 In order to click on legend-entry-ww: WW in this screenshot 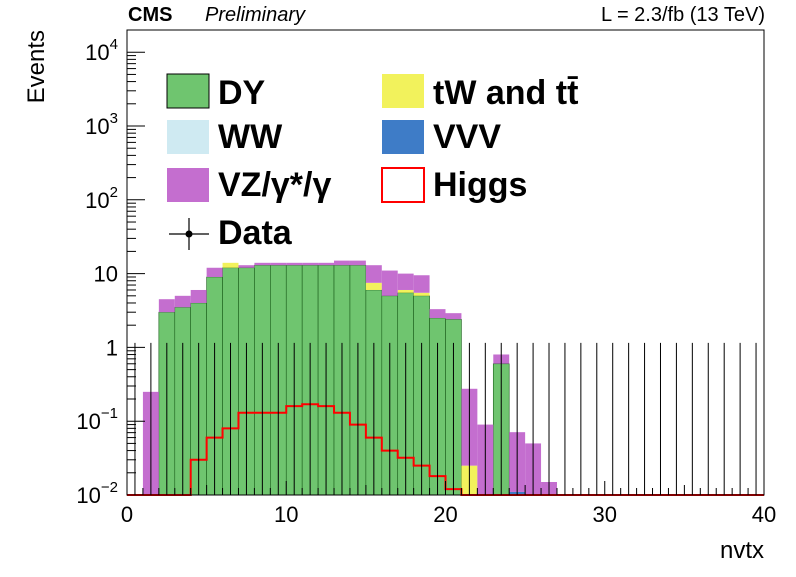, I will do `click(225, 137)`.